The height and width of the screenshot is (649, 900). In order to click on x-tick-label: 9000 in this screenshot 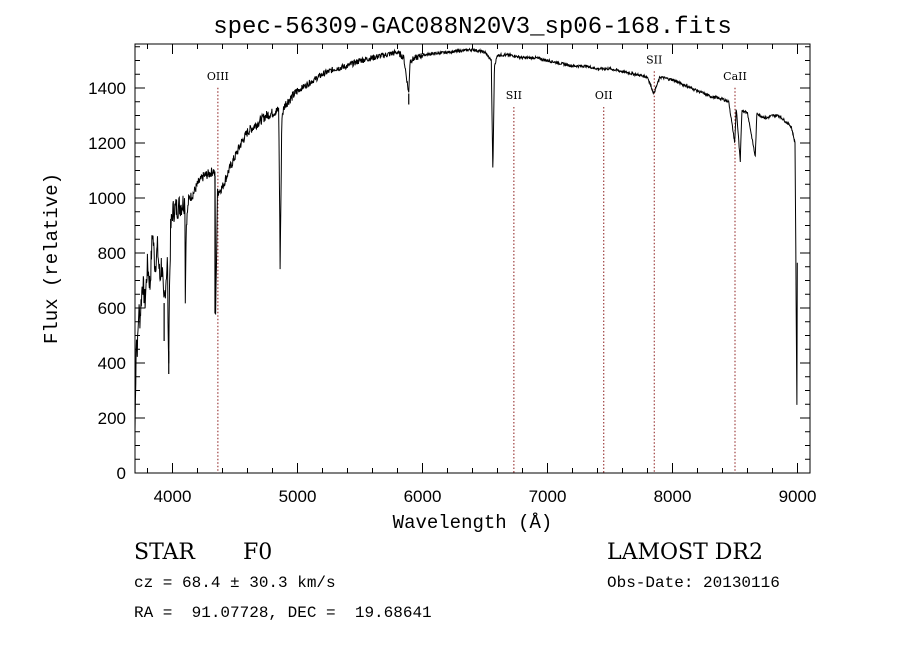, I will do `click(798, 496)`.